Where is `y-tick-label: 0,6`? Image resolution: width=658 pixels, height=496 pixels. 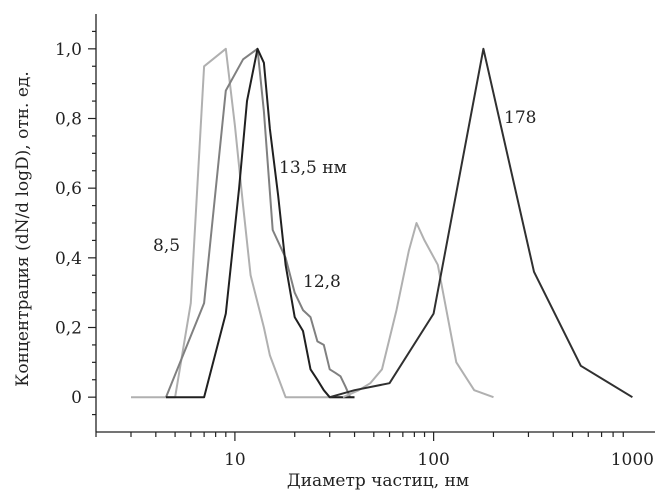 y-tick-label: 0,6 is located at coordinates (68, 189).